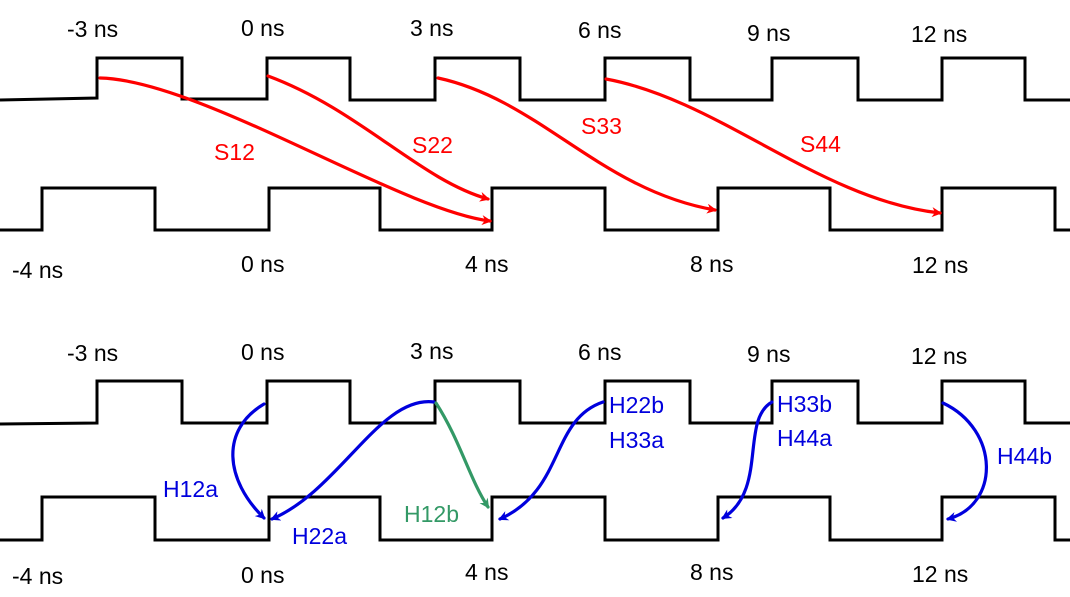 The width and height of the screenshot is (1070, 597). What do you see at coordinates (939, 356) in the screenshot?
I see `bottom-launch-tick-6: 12 ns` at bounding box center [939, 356].